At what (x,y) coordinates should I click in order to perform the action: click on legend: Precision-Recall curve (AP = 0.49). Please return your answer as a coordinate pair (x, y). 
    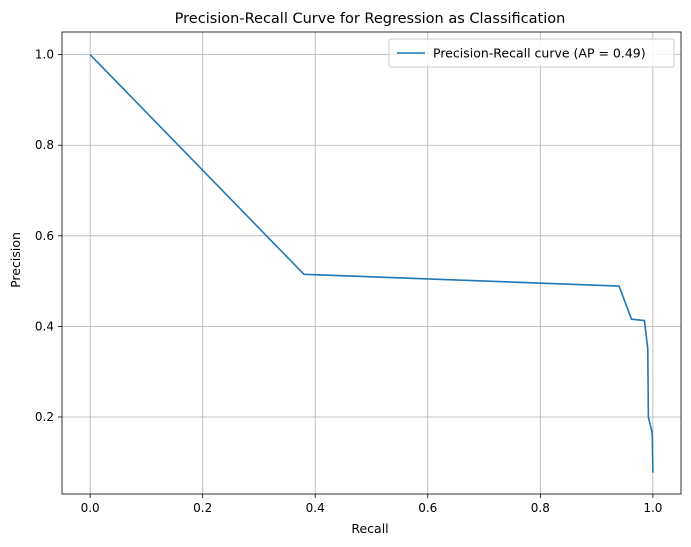
    Looking at the image, I should click on (531, 53).